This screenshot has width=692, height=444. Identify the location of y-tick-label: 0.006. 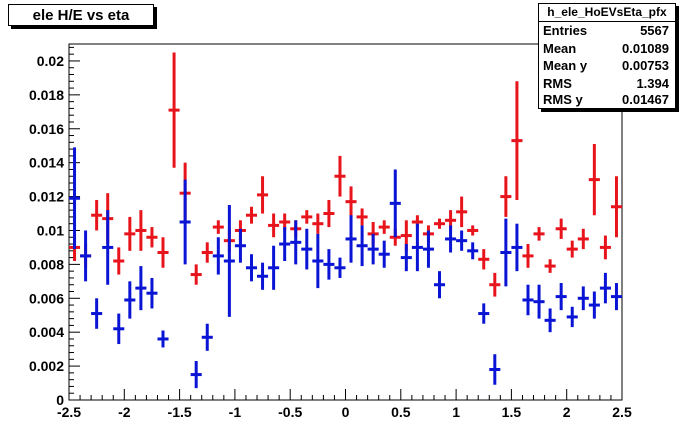
(46, 298).